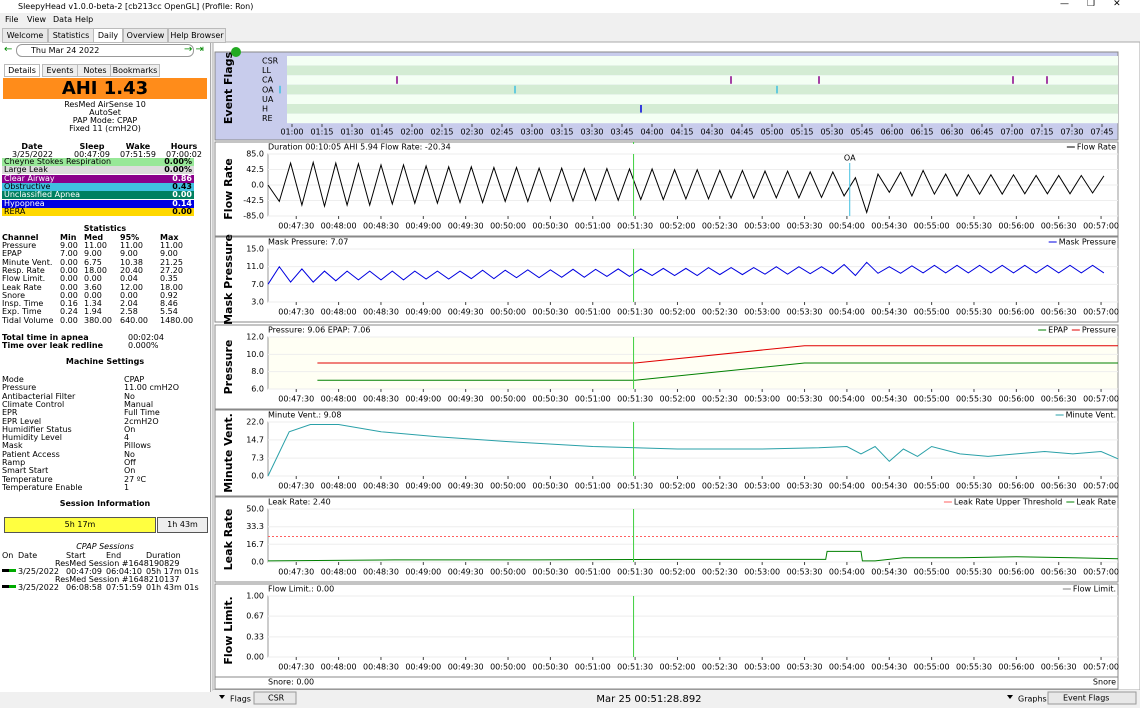 The height and width of the screenshot is (708, 1140). I want to click on table-cell: Pressure, so click(19, 245).